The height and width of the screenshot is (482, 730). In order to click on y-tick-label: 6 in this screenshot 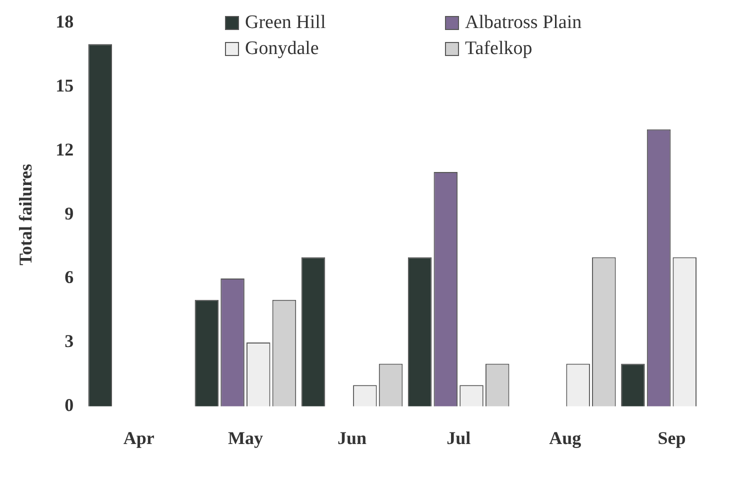, I will do `click(69, 277)`.